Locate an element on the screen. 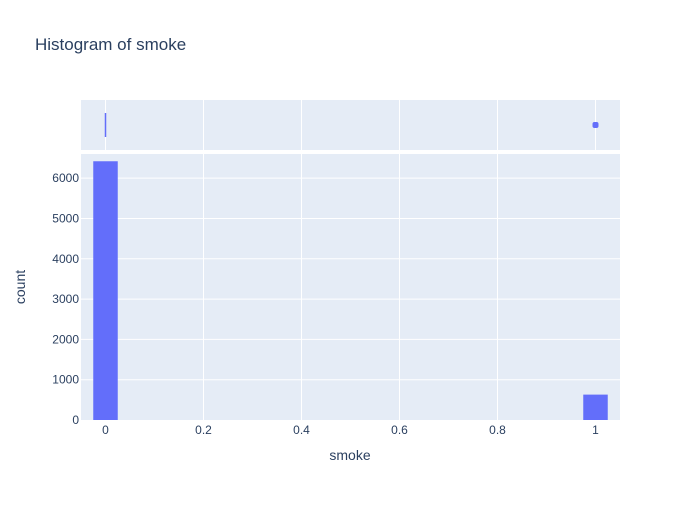 Image resolution: width=700 pixels, height=505 pixels. marginal-plot-area is located at coordinates (350, 125).